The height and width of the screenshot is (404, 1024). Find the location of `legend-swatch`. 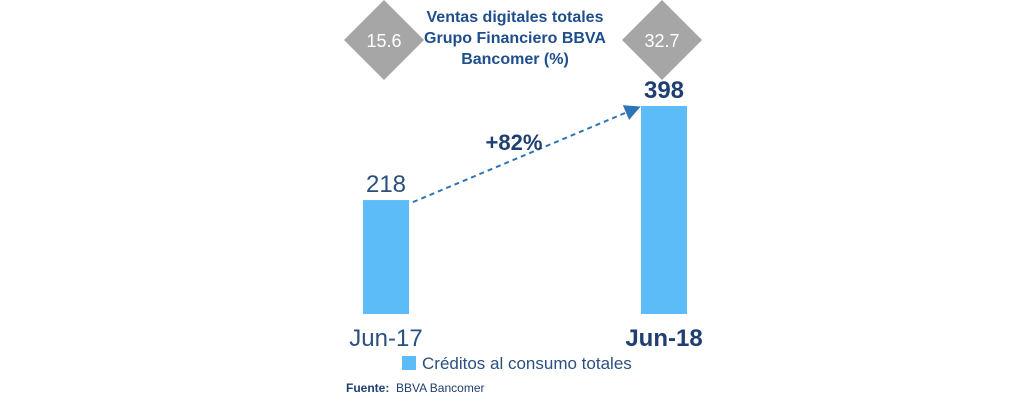

legend-swatch is located at coordinates (409, 363).